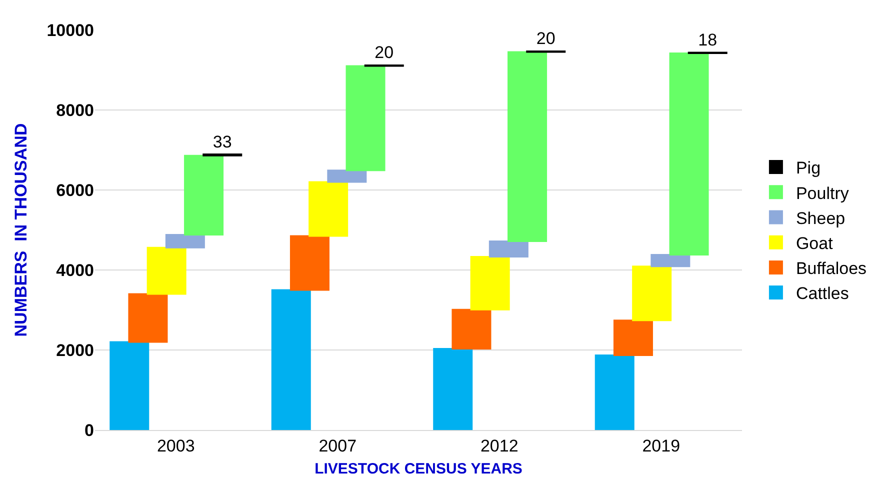 The image size is (883, 490). What do you see at coordinates (831, 268) in the screenshot?
I see `legend-label: Buffaloes` at bounding box center [831, 268].